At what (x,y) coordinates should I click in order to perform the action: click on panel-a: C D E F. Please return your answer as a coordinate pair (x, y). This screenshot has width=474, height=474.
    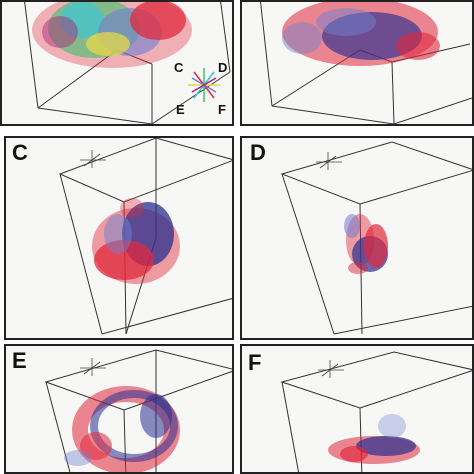
    Looking at the image, I should click on (117, 63).